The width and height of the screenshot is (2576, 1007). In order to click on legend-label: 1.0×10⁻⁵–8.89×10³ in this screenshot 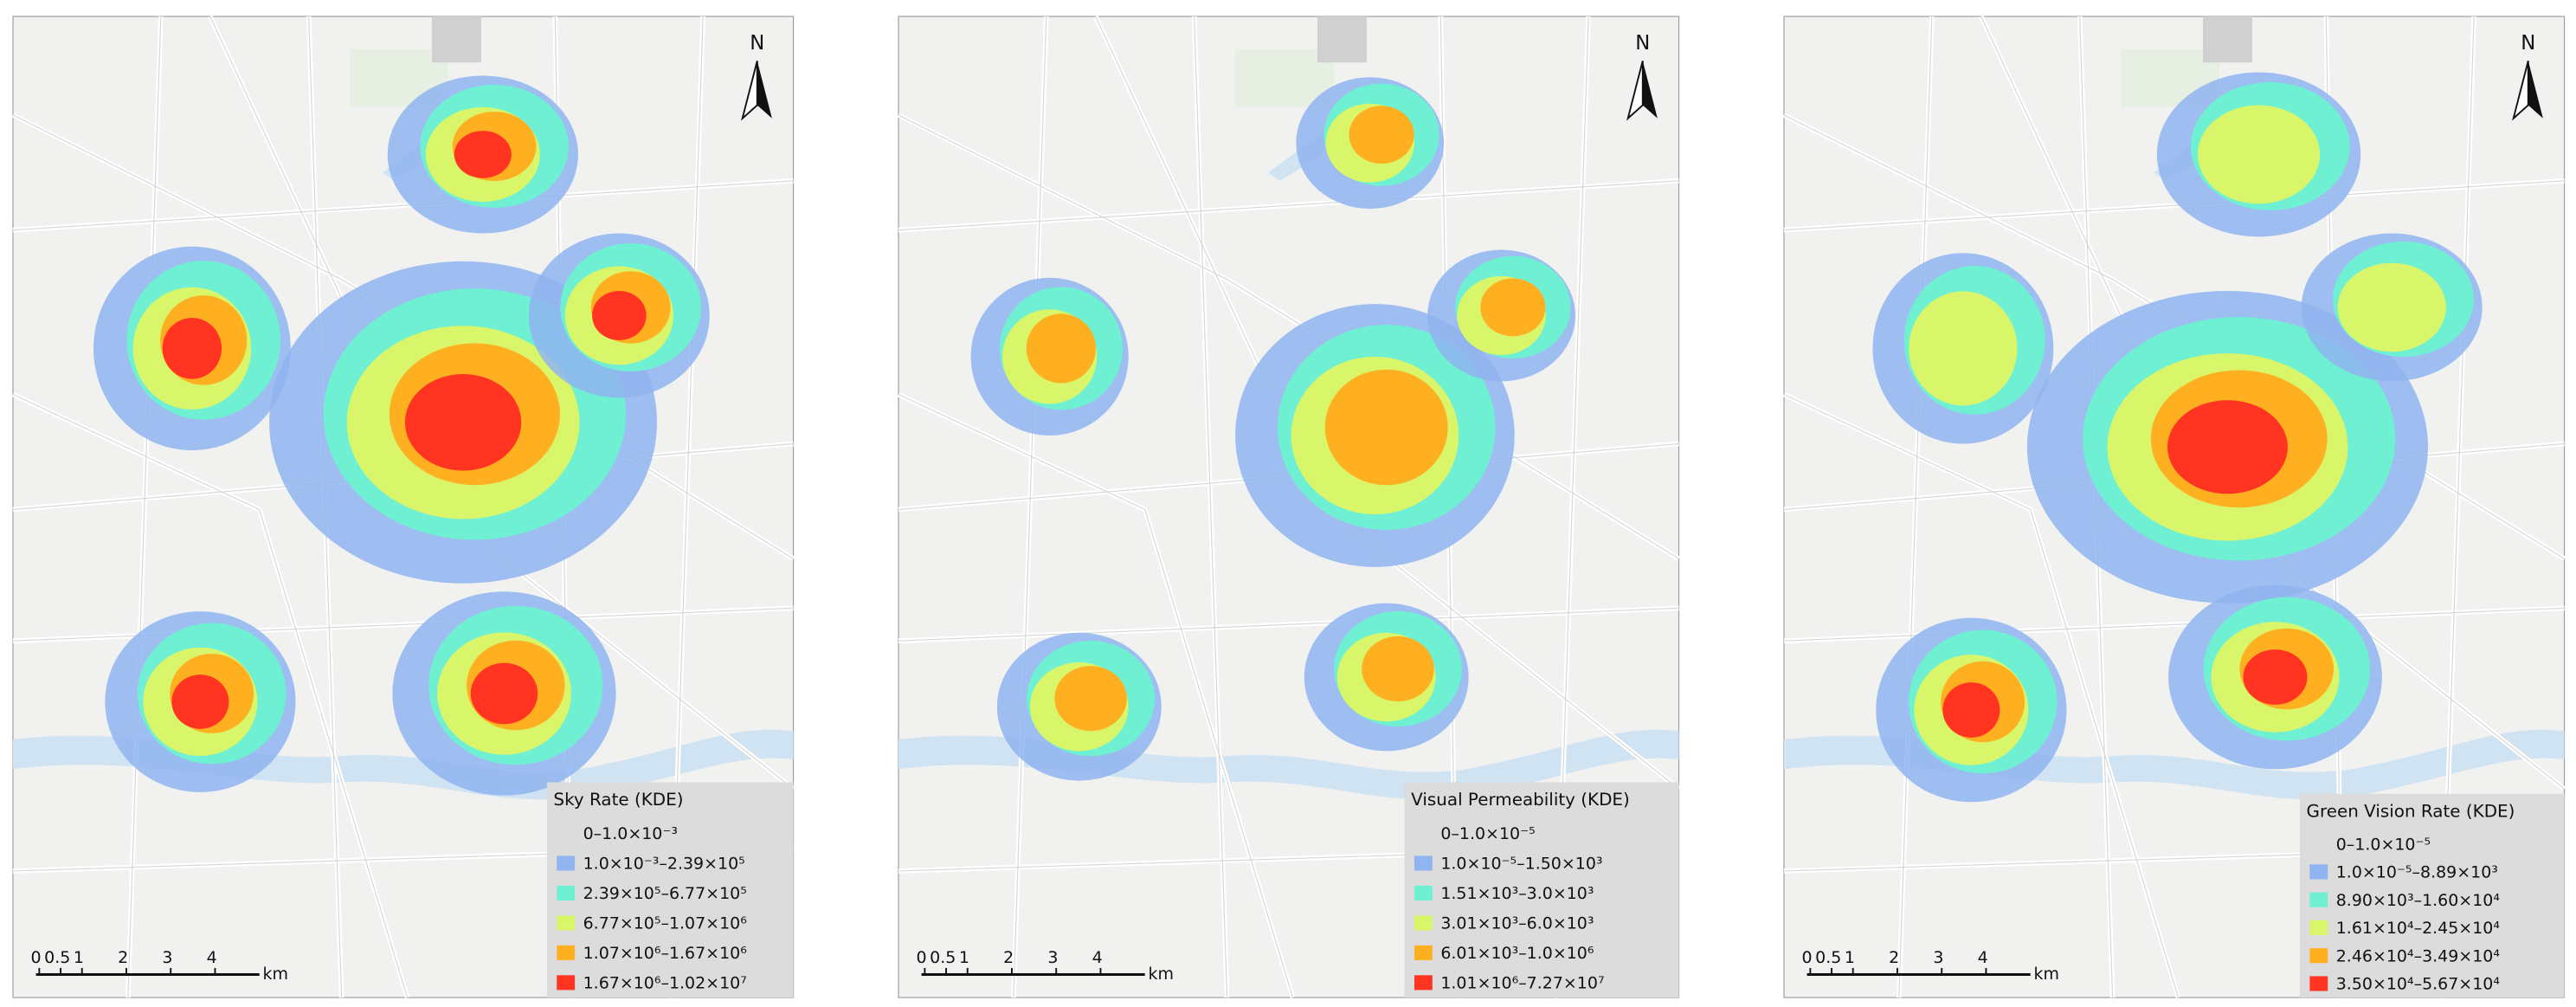, I will do `click(2417, 872)`.